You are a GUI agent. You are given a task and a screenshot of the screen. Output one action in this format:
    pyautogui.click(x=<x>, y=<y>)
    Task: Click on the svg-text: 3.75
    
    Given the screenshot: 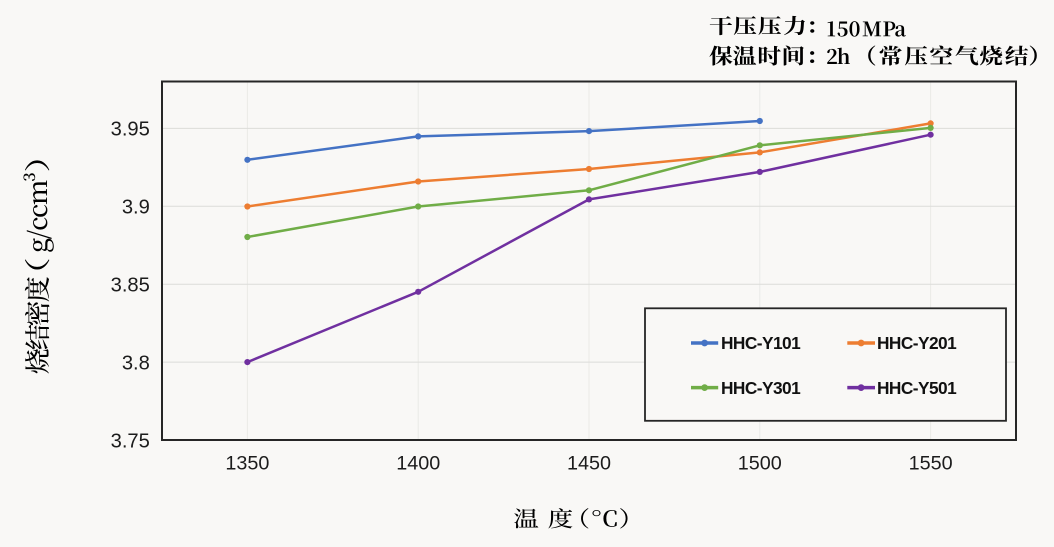 What is the action you would take?
    pyautogui.click(x=130, y=441)
    